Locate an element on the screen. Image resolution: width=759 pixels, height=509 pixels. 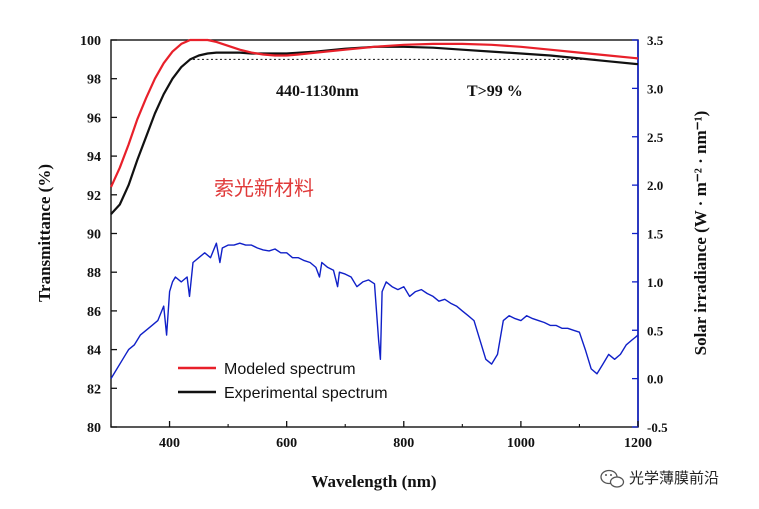
credit: 光学薄膜前沿 is located at coordinates (659, 478).